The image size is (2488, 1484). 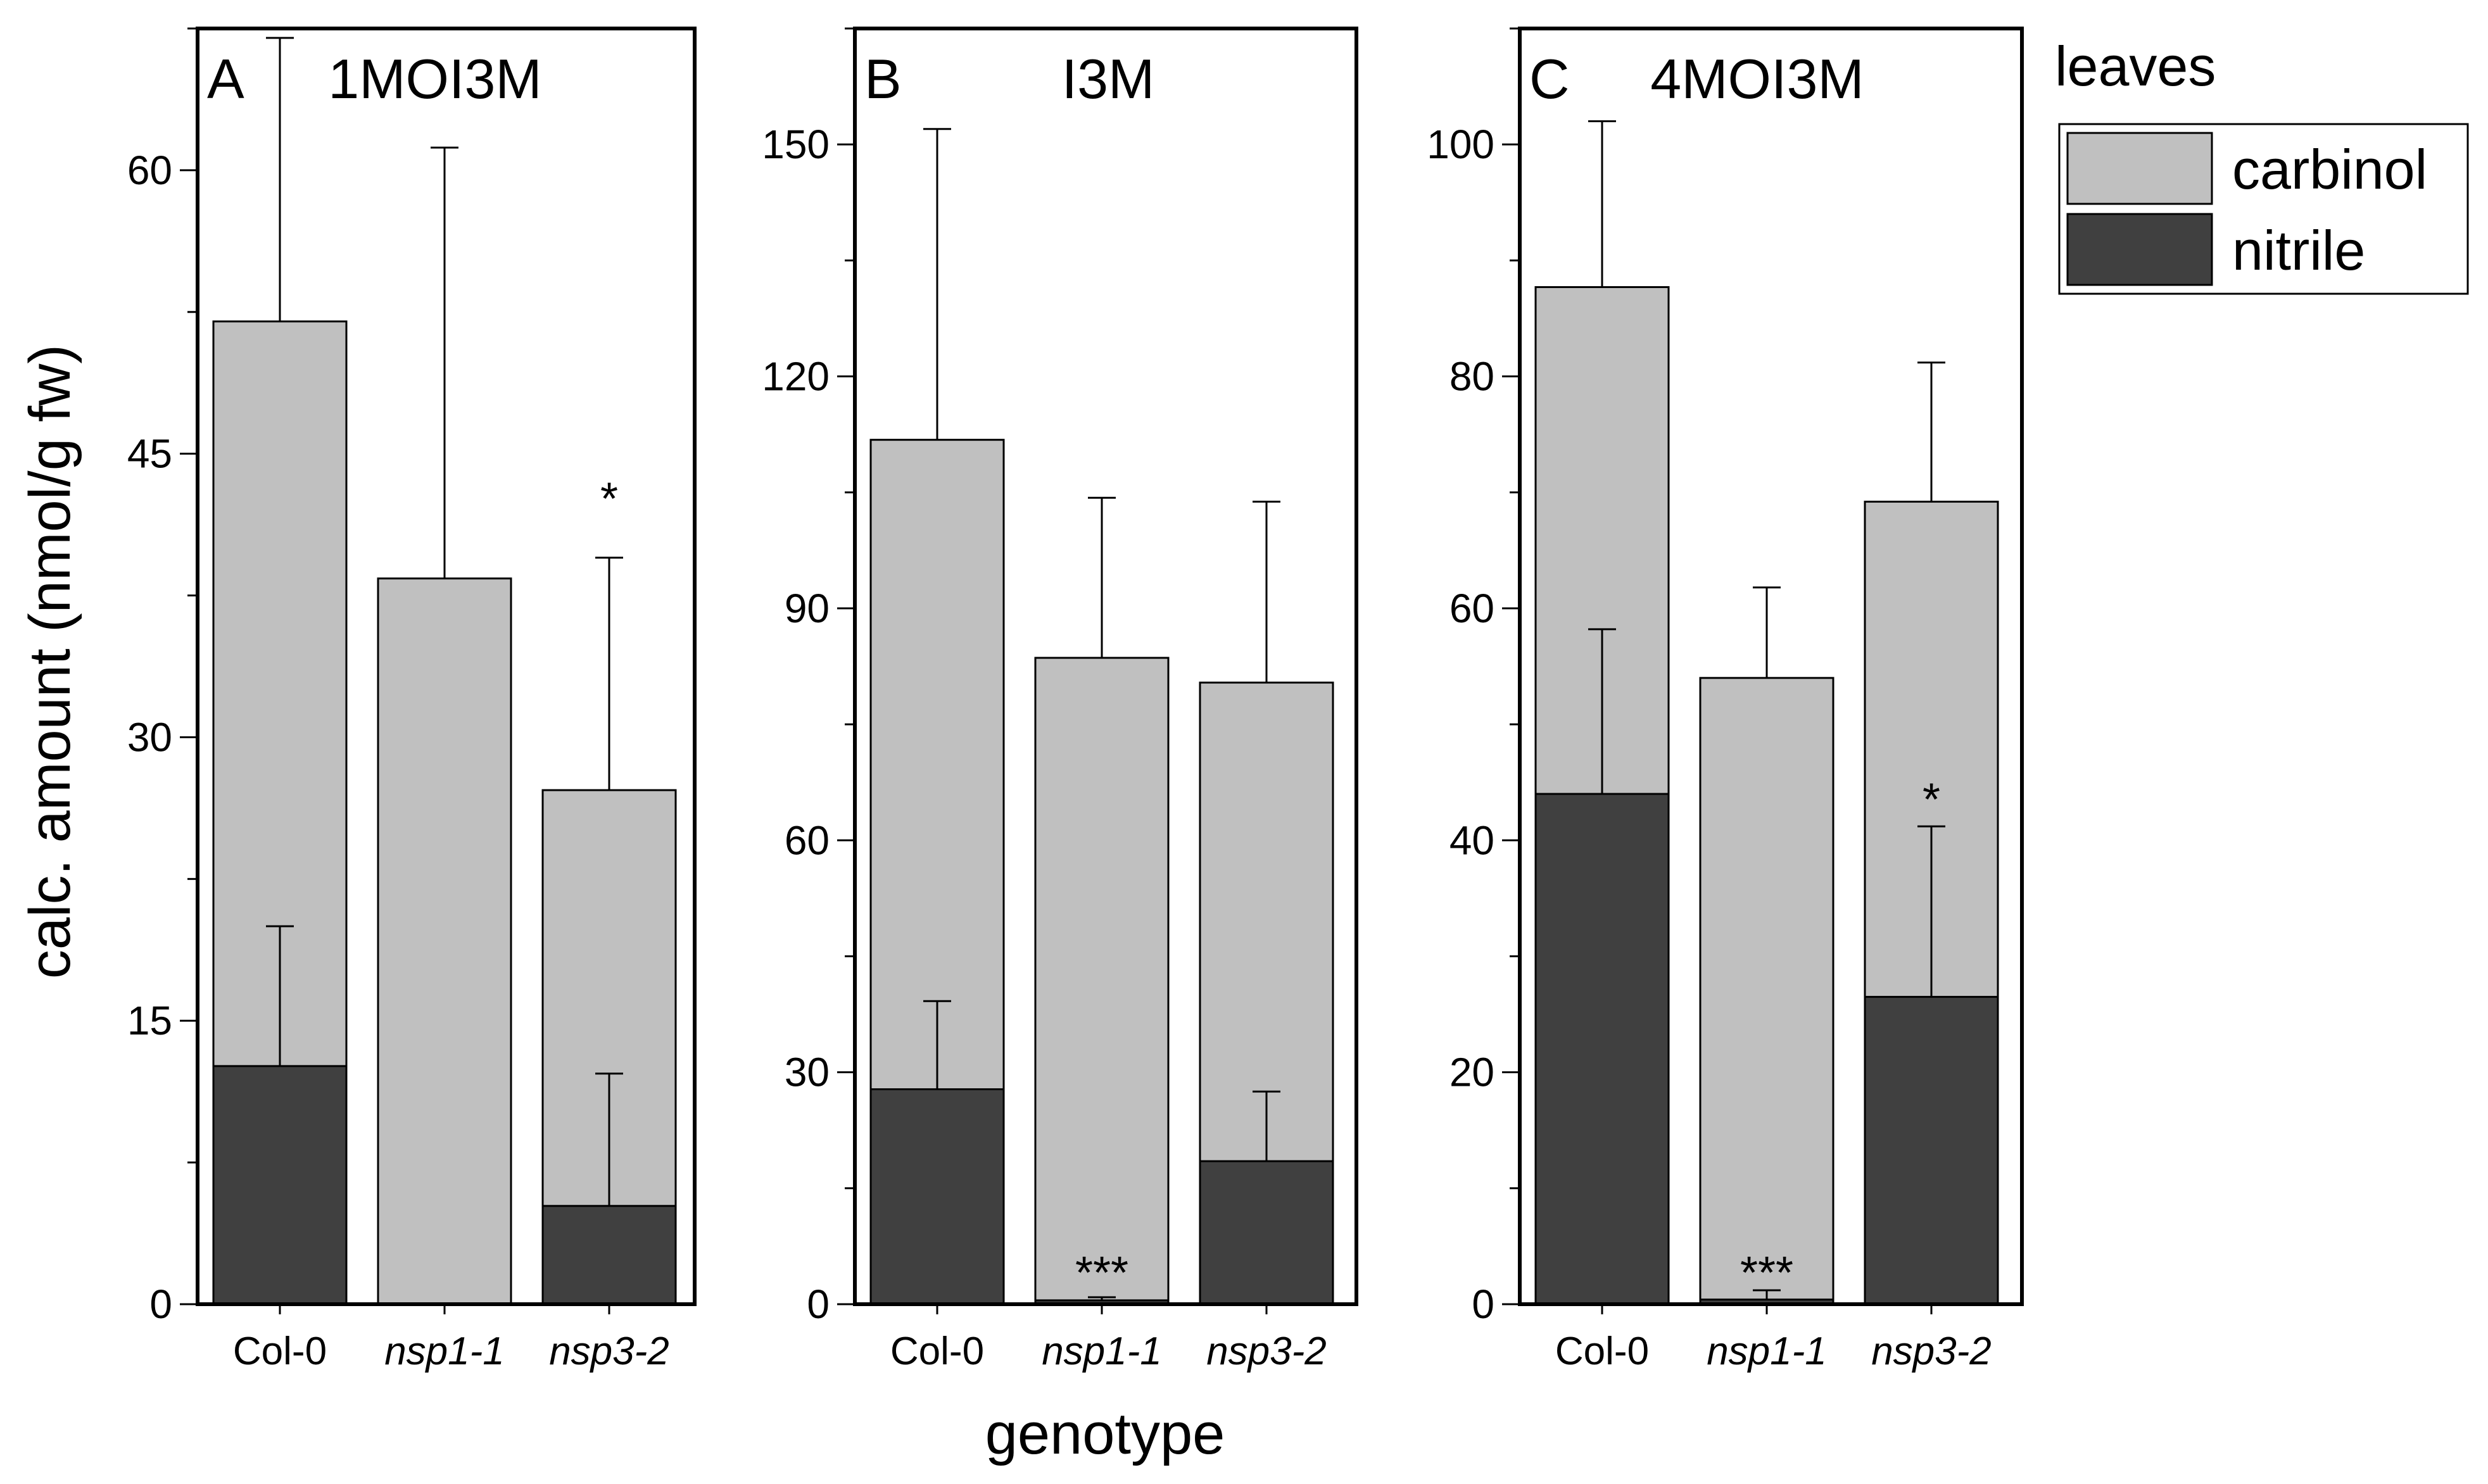 What do you see at coordinates (807, 1072) in the screenshot?
I see `y-tick-label-b-1: 30` at bounding box center [807, 1072].